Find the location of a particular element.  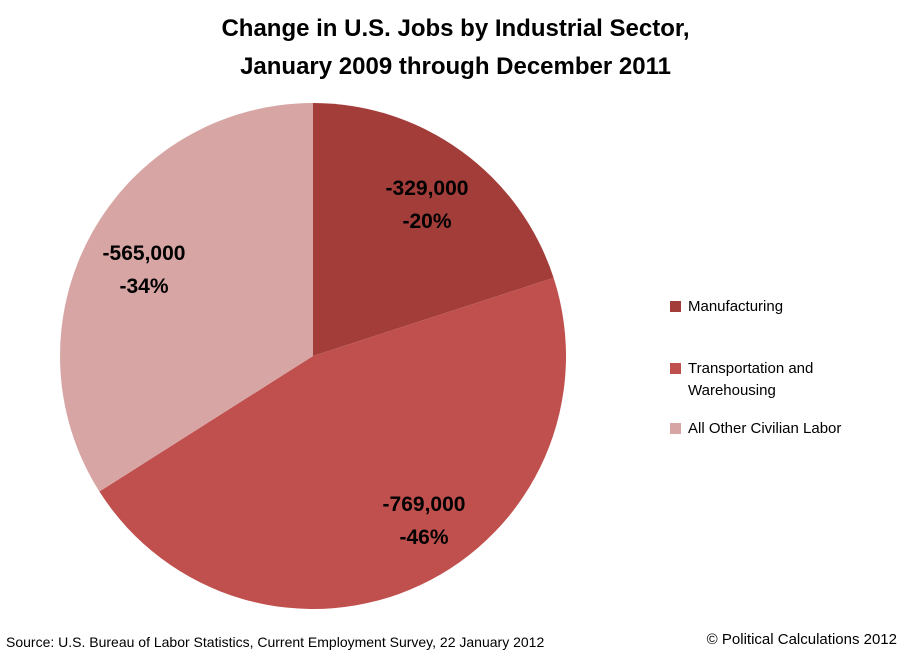

legend-item-all-other: All Other Civilian Labor is located at coordinates (786, 429).